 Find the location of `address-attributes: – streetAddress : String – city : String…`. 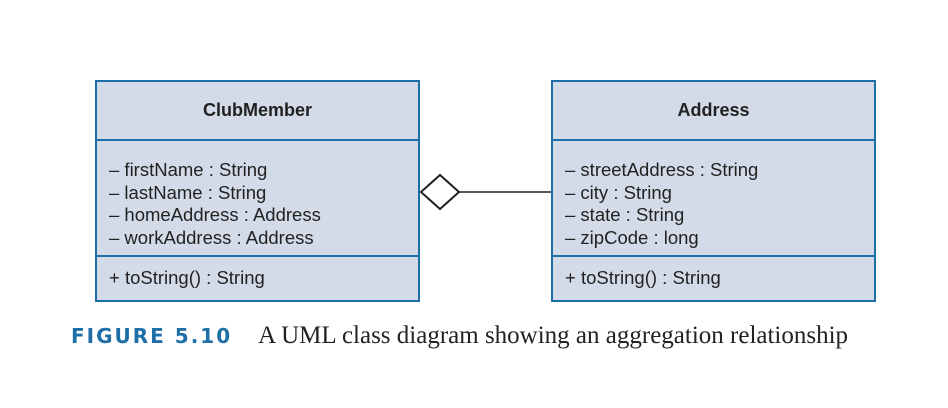

address-attributes: – streetAddress : String – city : String… is located at coordinates (713, 199).